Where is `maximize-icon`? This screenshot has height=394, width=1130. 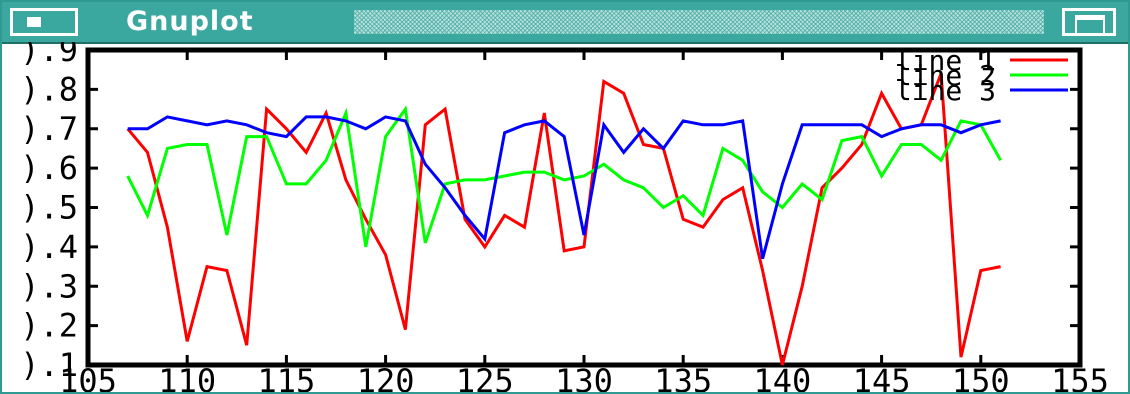
maximize-icon is located at coordinates (1089, 22).